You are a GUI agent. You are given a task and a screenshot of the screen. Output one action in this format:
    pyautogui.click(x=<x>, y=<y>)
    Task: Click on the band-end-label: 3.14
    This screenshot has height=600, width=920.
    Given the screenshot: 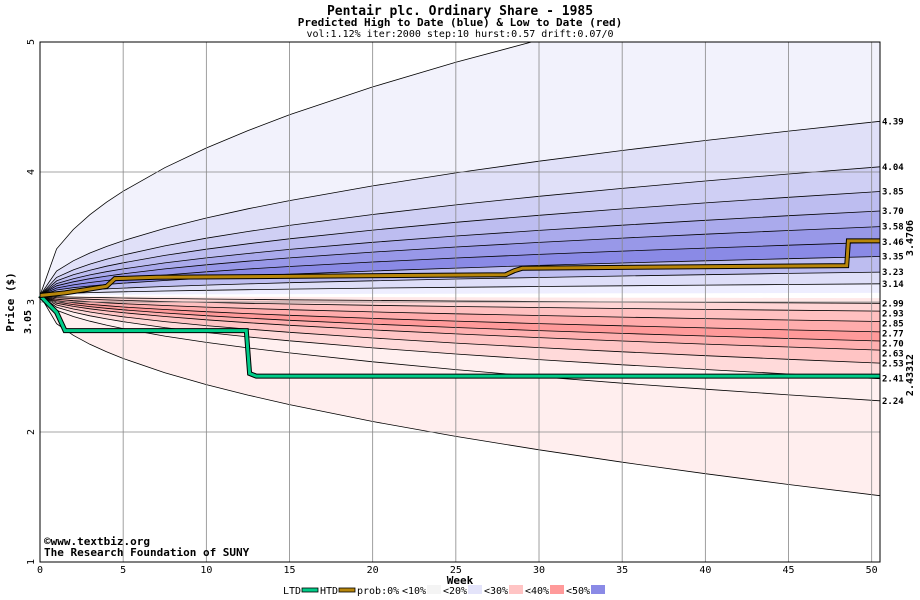 What is the action you would take?
    pyautogui.click(x=893, y=285)
    